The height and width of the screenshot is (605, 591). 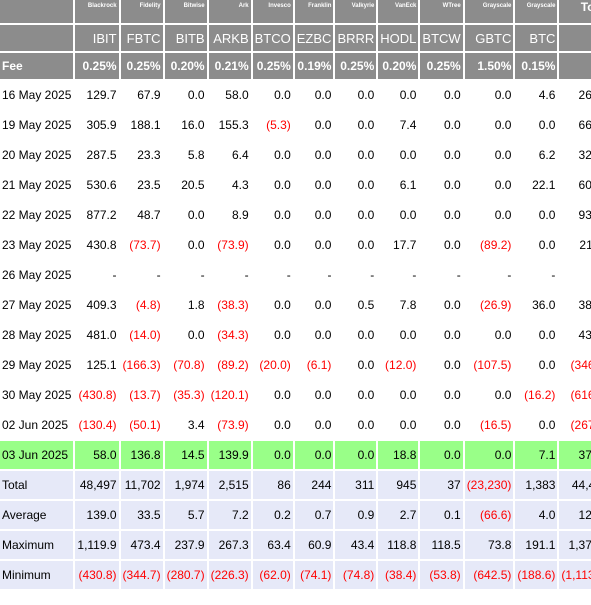 I want to click on stat-cell: (62.0), so click(x=272, y=575).